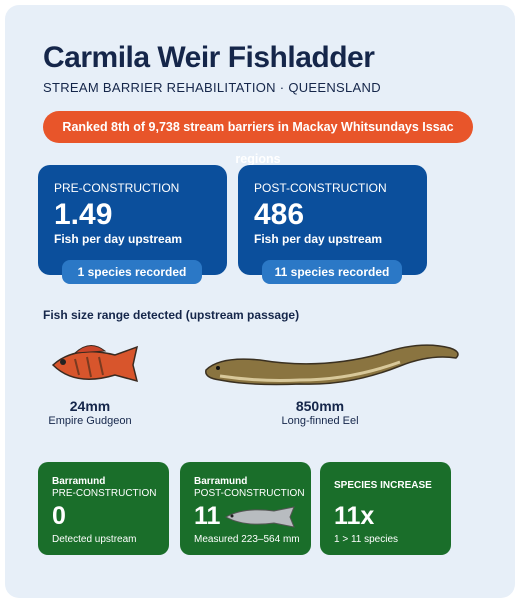 The width and height of the screenshot is (520, 603). I want to click on fish-size: 24mm, so click(90, 406).